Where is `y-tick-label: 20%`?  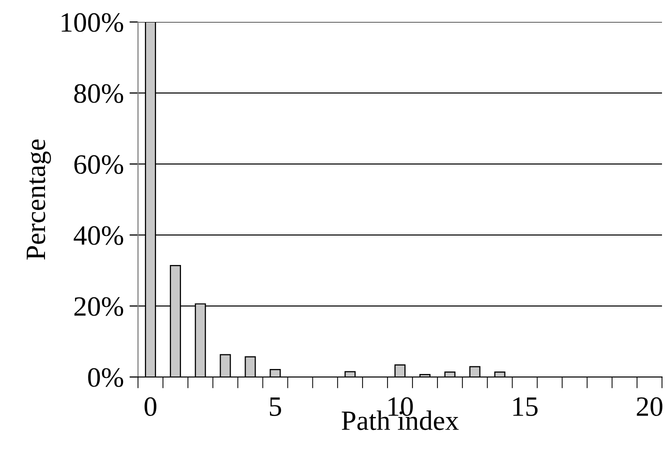
y-tick-label: 20% is located at coordinates (99, 306).